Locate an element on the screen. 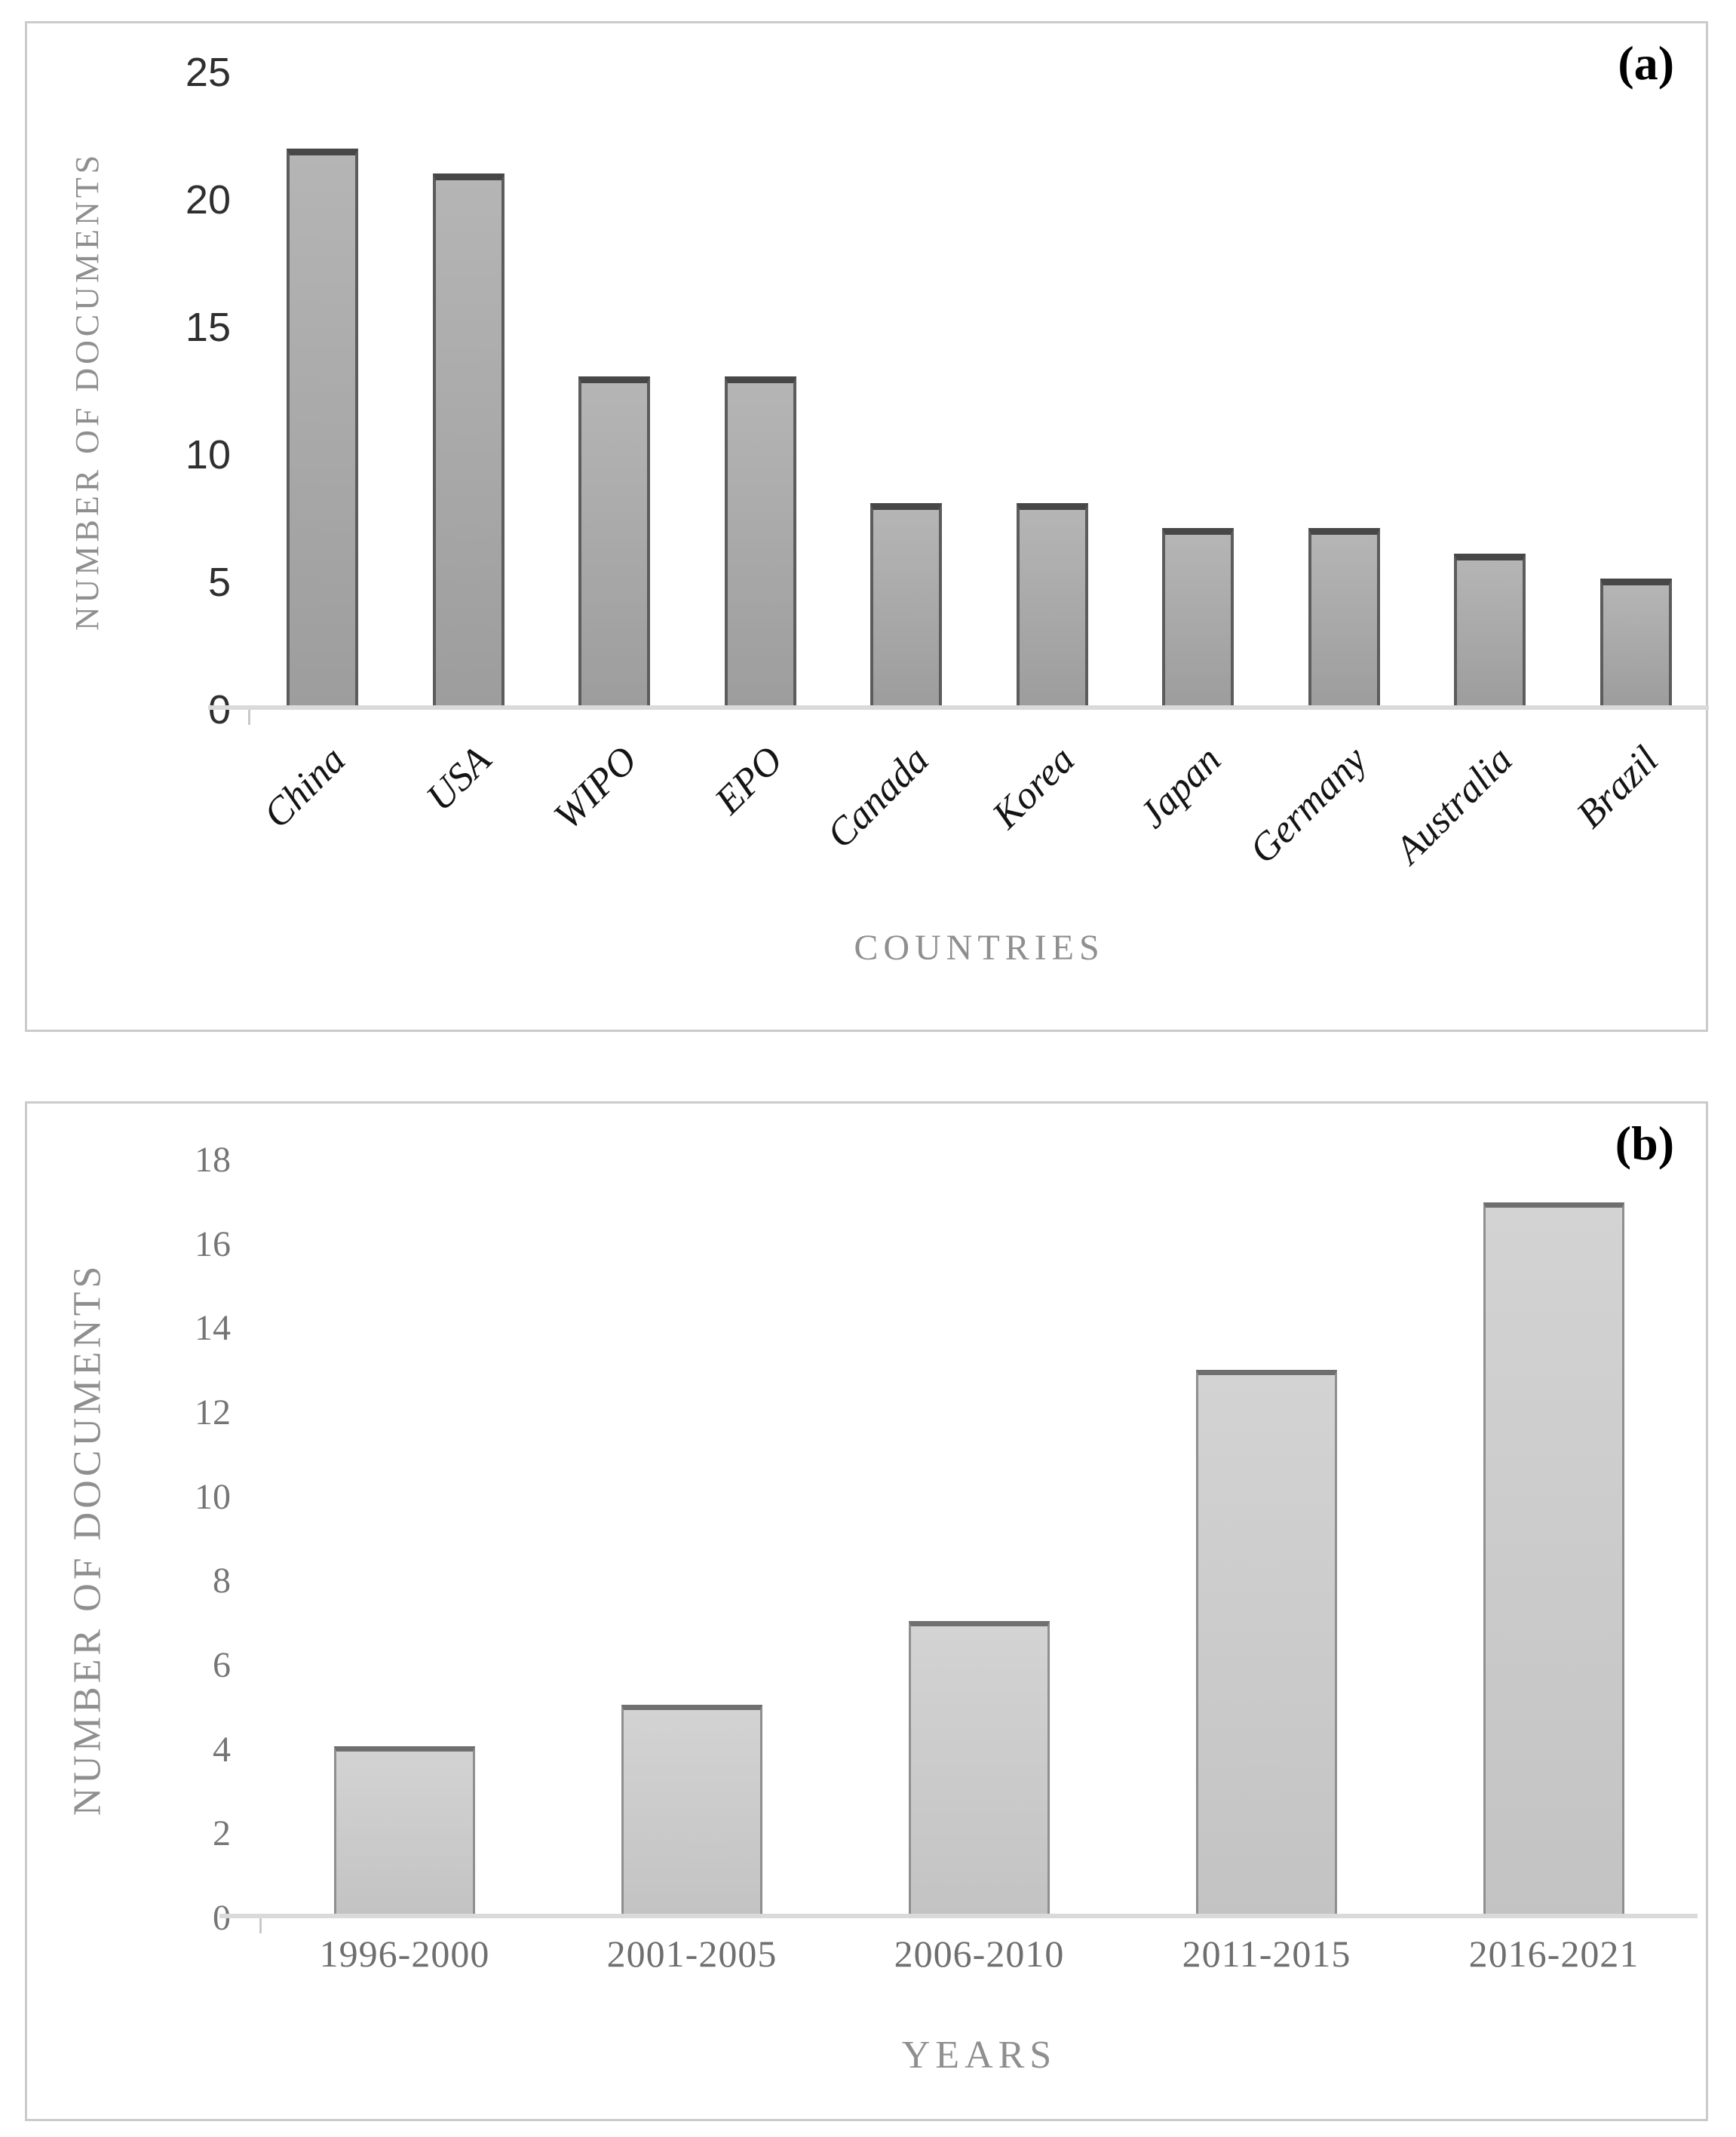 This screenshot has width=1736, height=2137. bar-china is located at coordinates (323, 426).